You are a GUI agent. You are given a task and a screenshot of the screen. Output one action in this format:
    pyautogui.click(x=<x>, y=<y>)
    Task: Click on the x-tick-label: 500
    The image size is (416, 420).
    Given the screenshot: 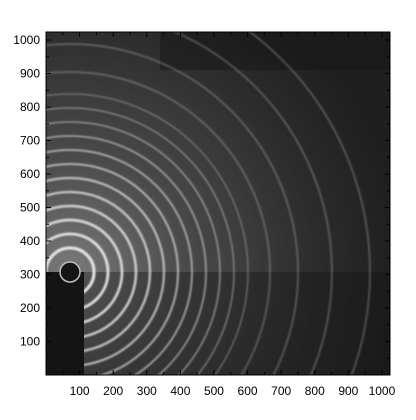 What is the action you would take?
    pyautogui.click(x=214, y=391)
    